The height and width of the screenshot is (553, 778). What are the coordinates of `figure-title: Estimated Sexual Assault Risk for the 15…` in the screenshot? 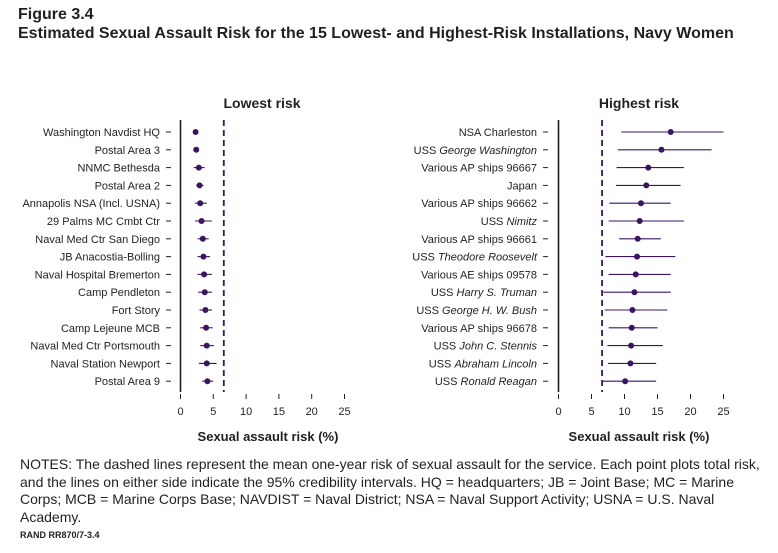 It's located at (376, 33).